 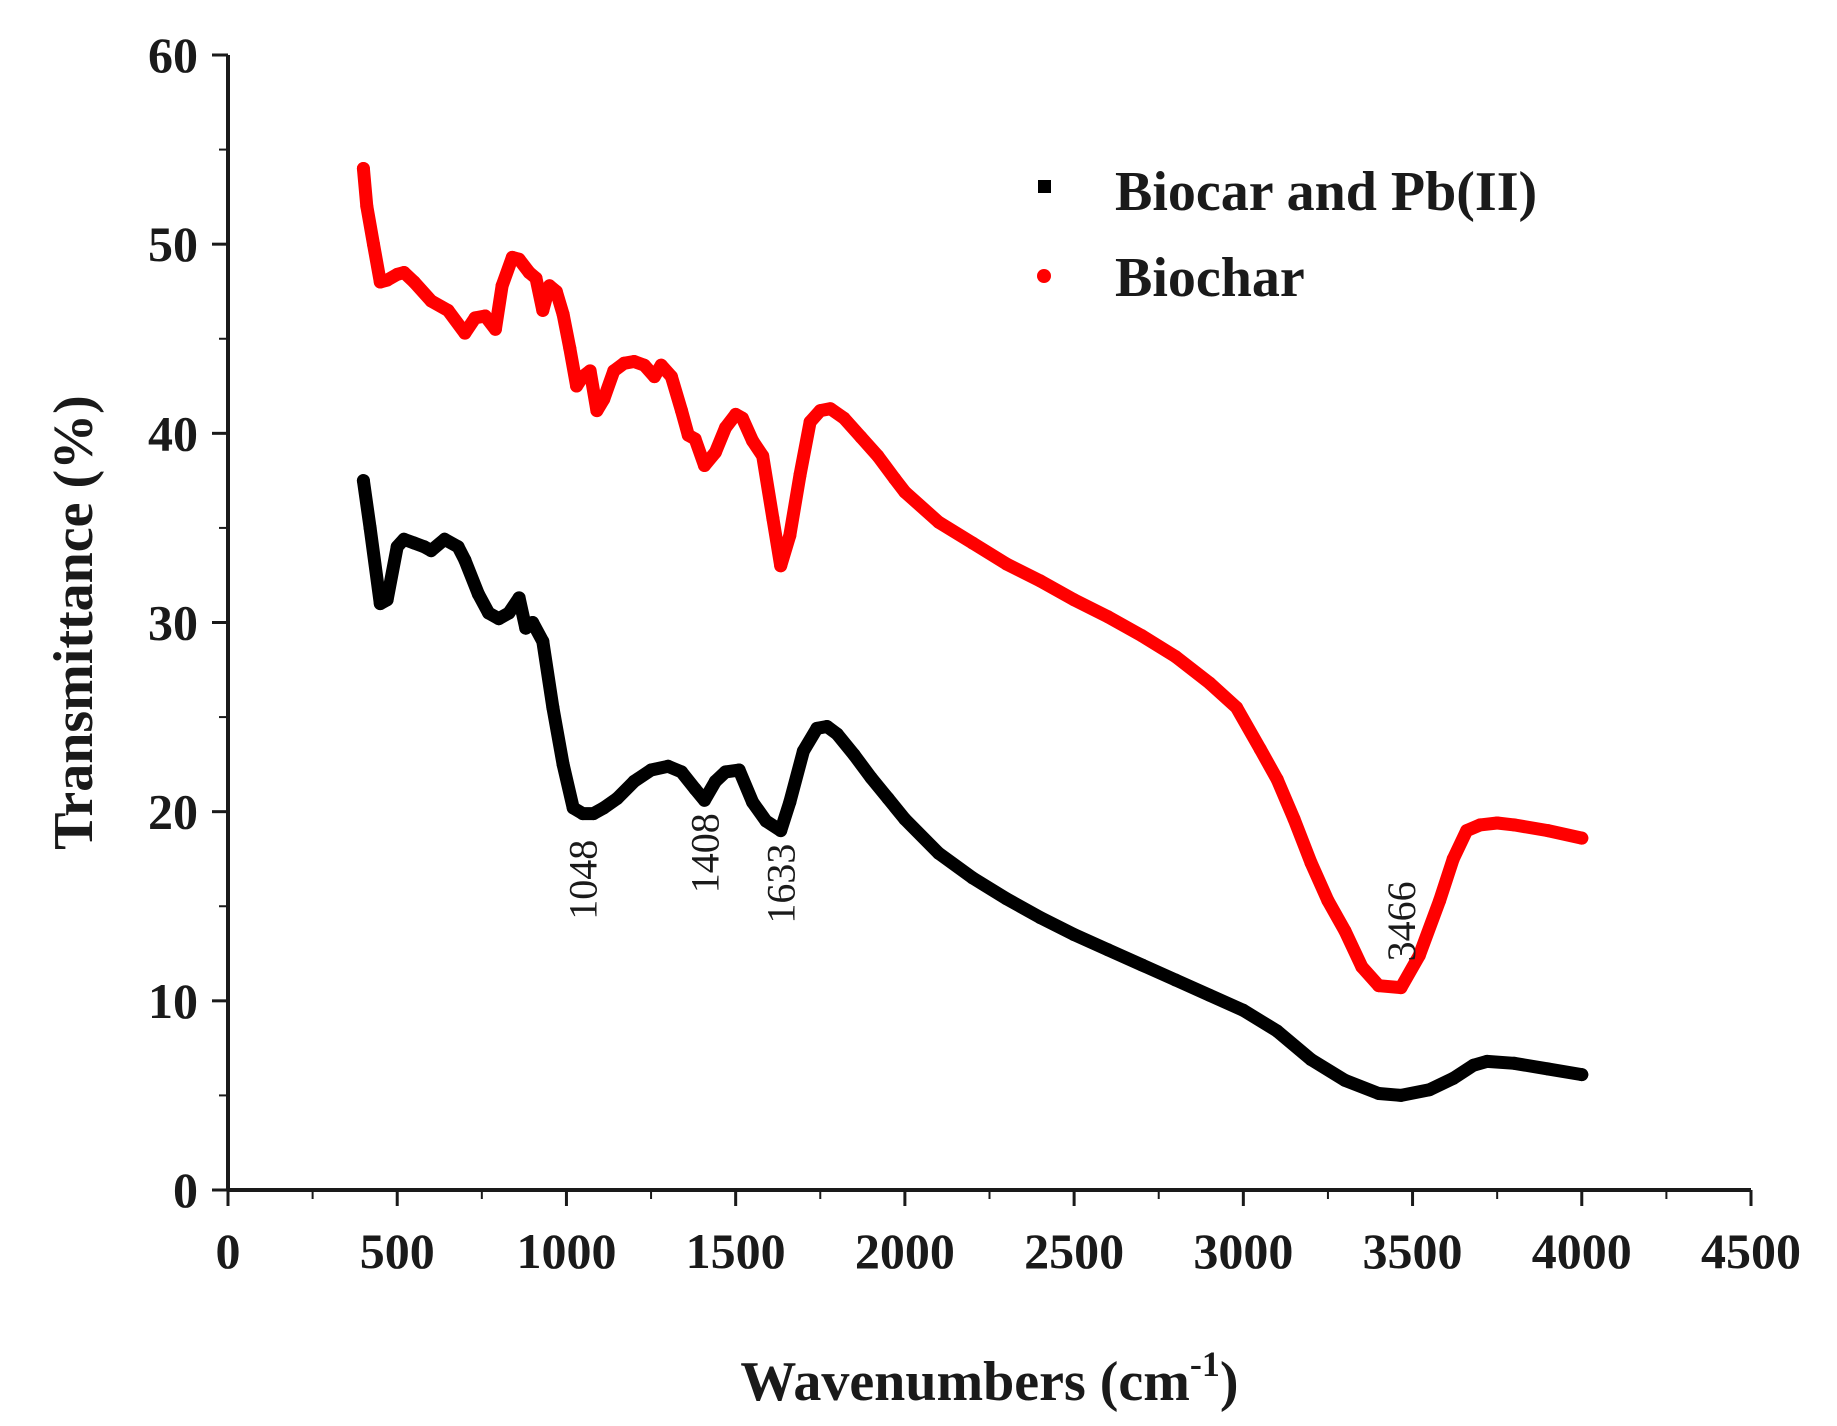 I want to click on y-tick-label: 50, so click(x=173, y=244).